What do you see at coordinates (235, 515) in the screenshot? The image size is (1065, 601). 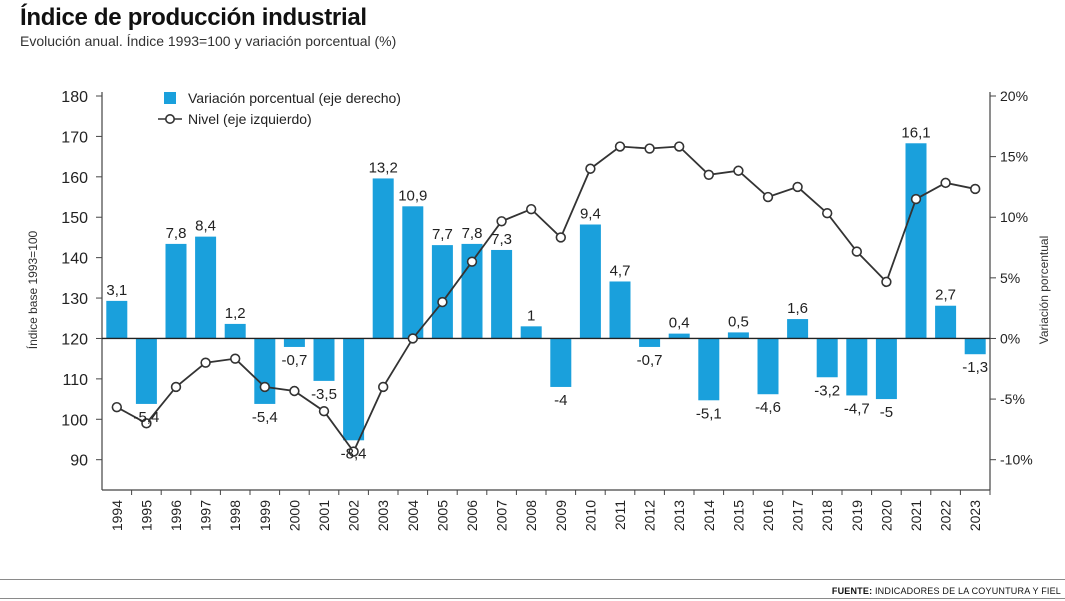 I see `x-tick-label-1998: 1998` at bounding box center [235, 515].